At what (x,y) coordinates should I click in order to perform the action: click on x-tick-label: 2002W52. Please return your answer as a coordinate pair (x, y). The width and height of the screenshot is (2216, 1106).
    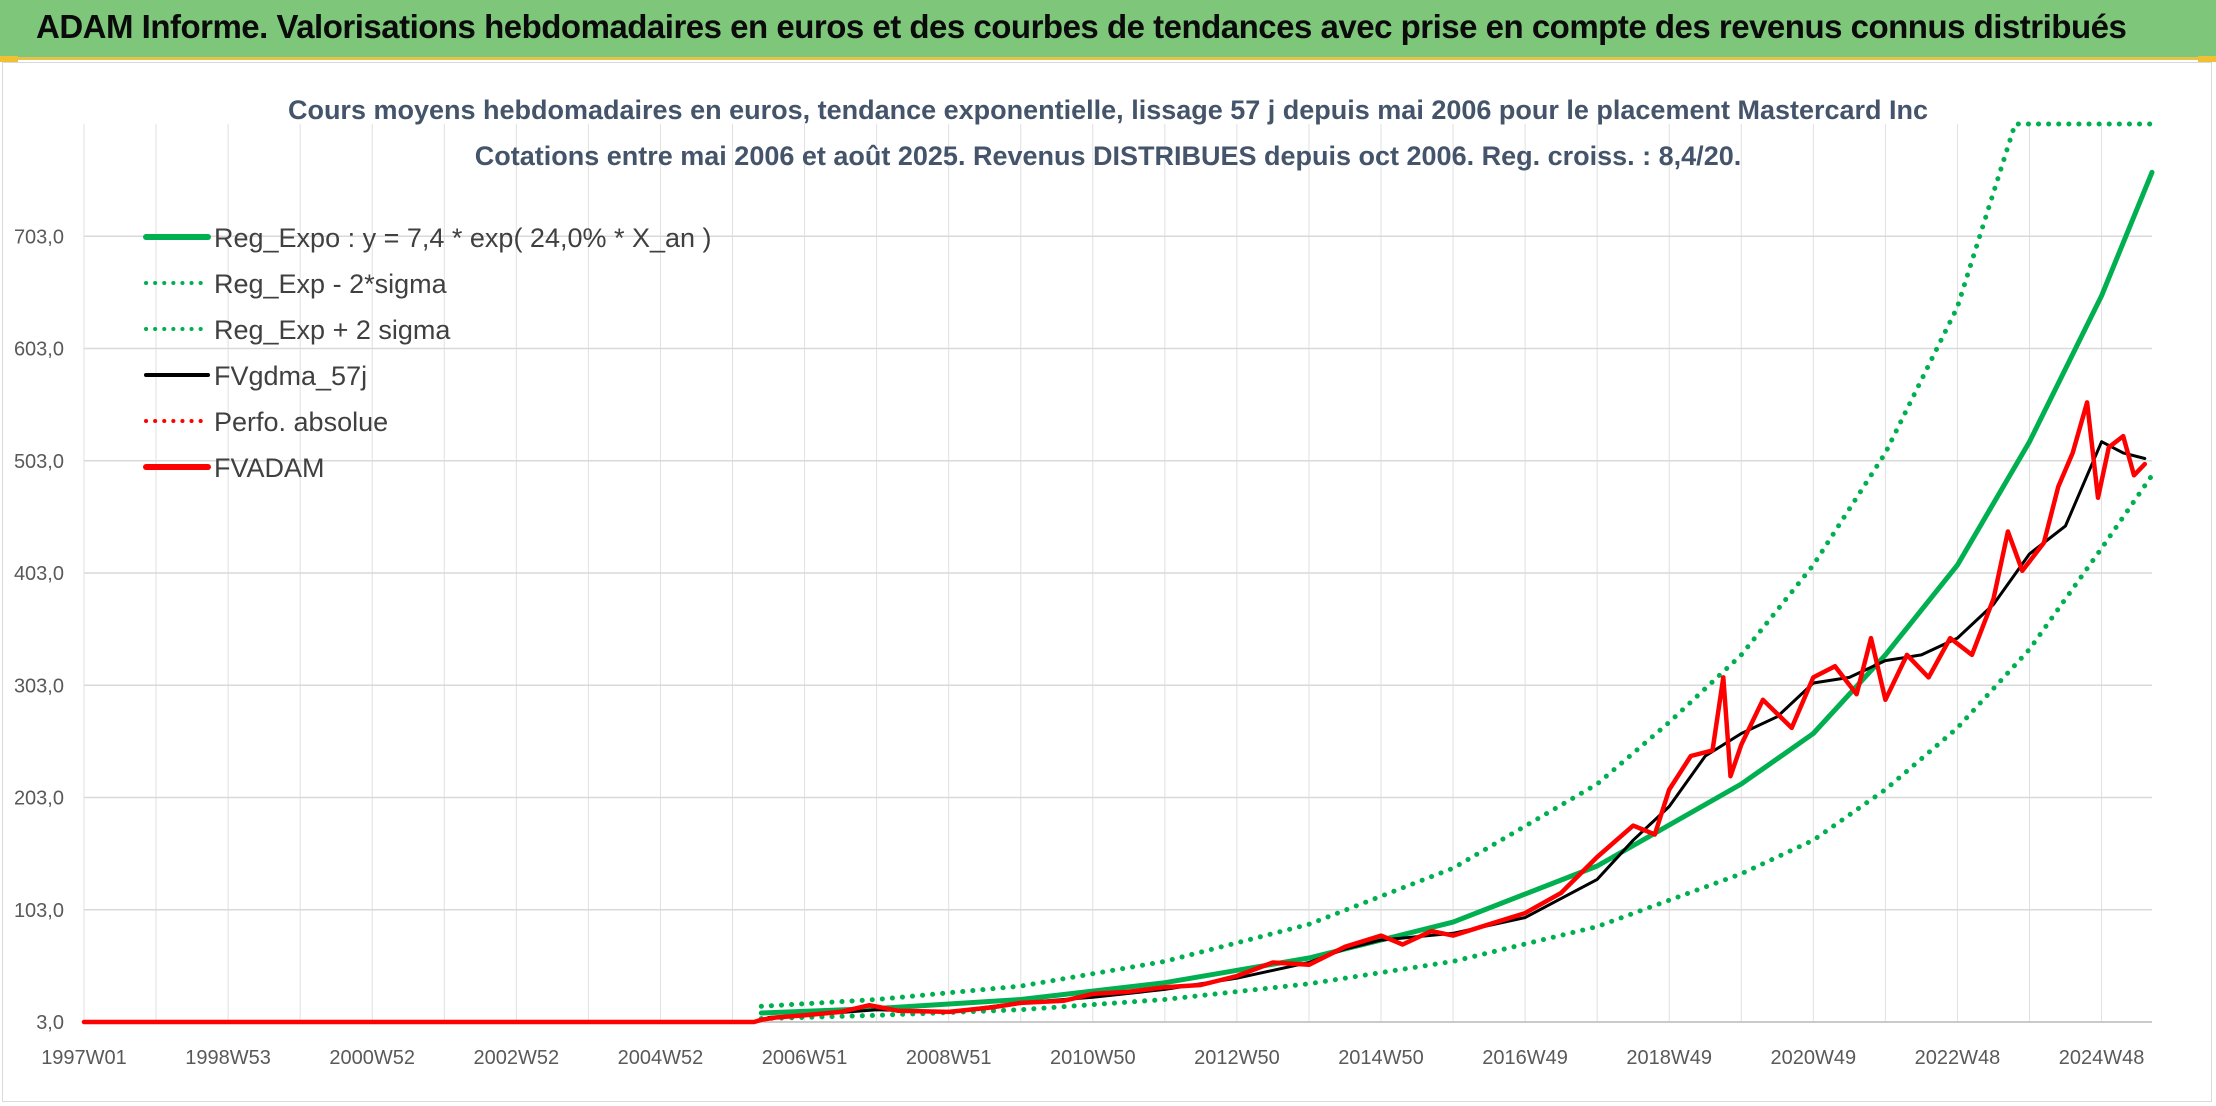
    Looking at the image, I should click on (517, 1058).